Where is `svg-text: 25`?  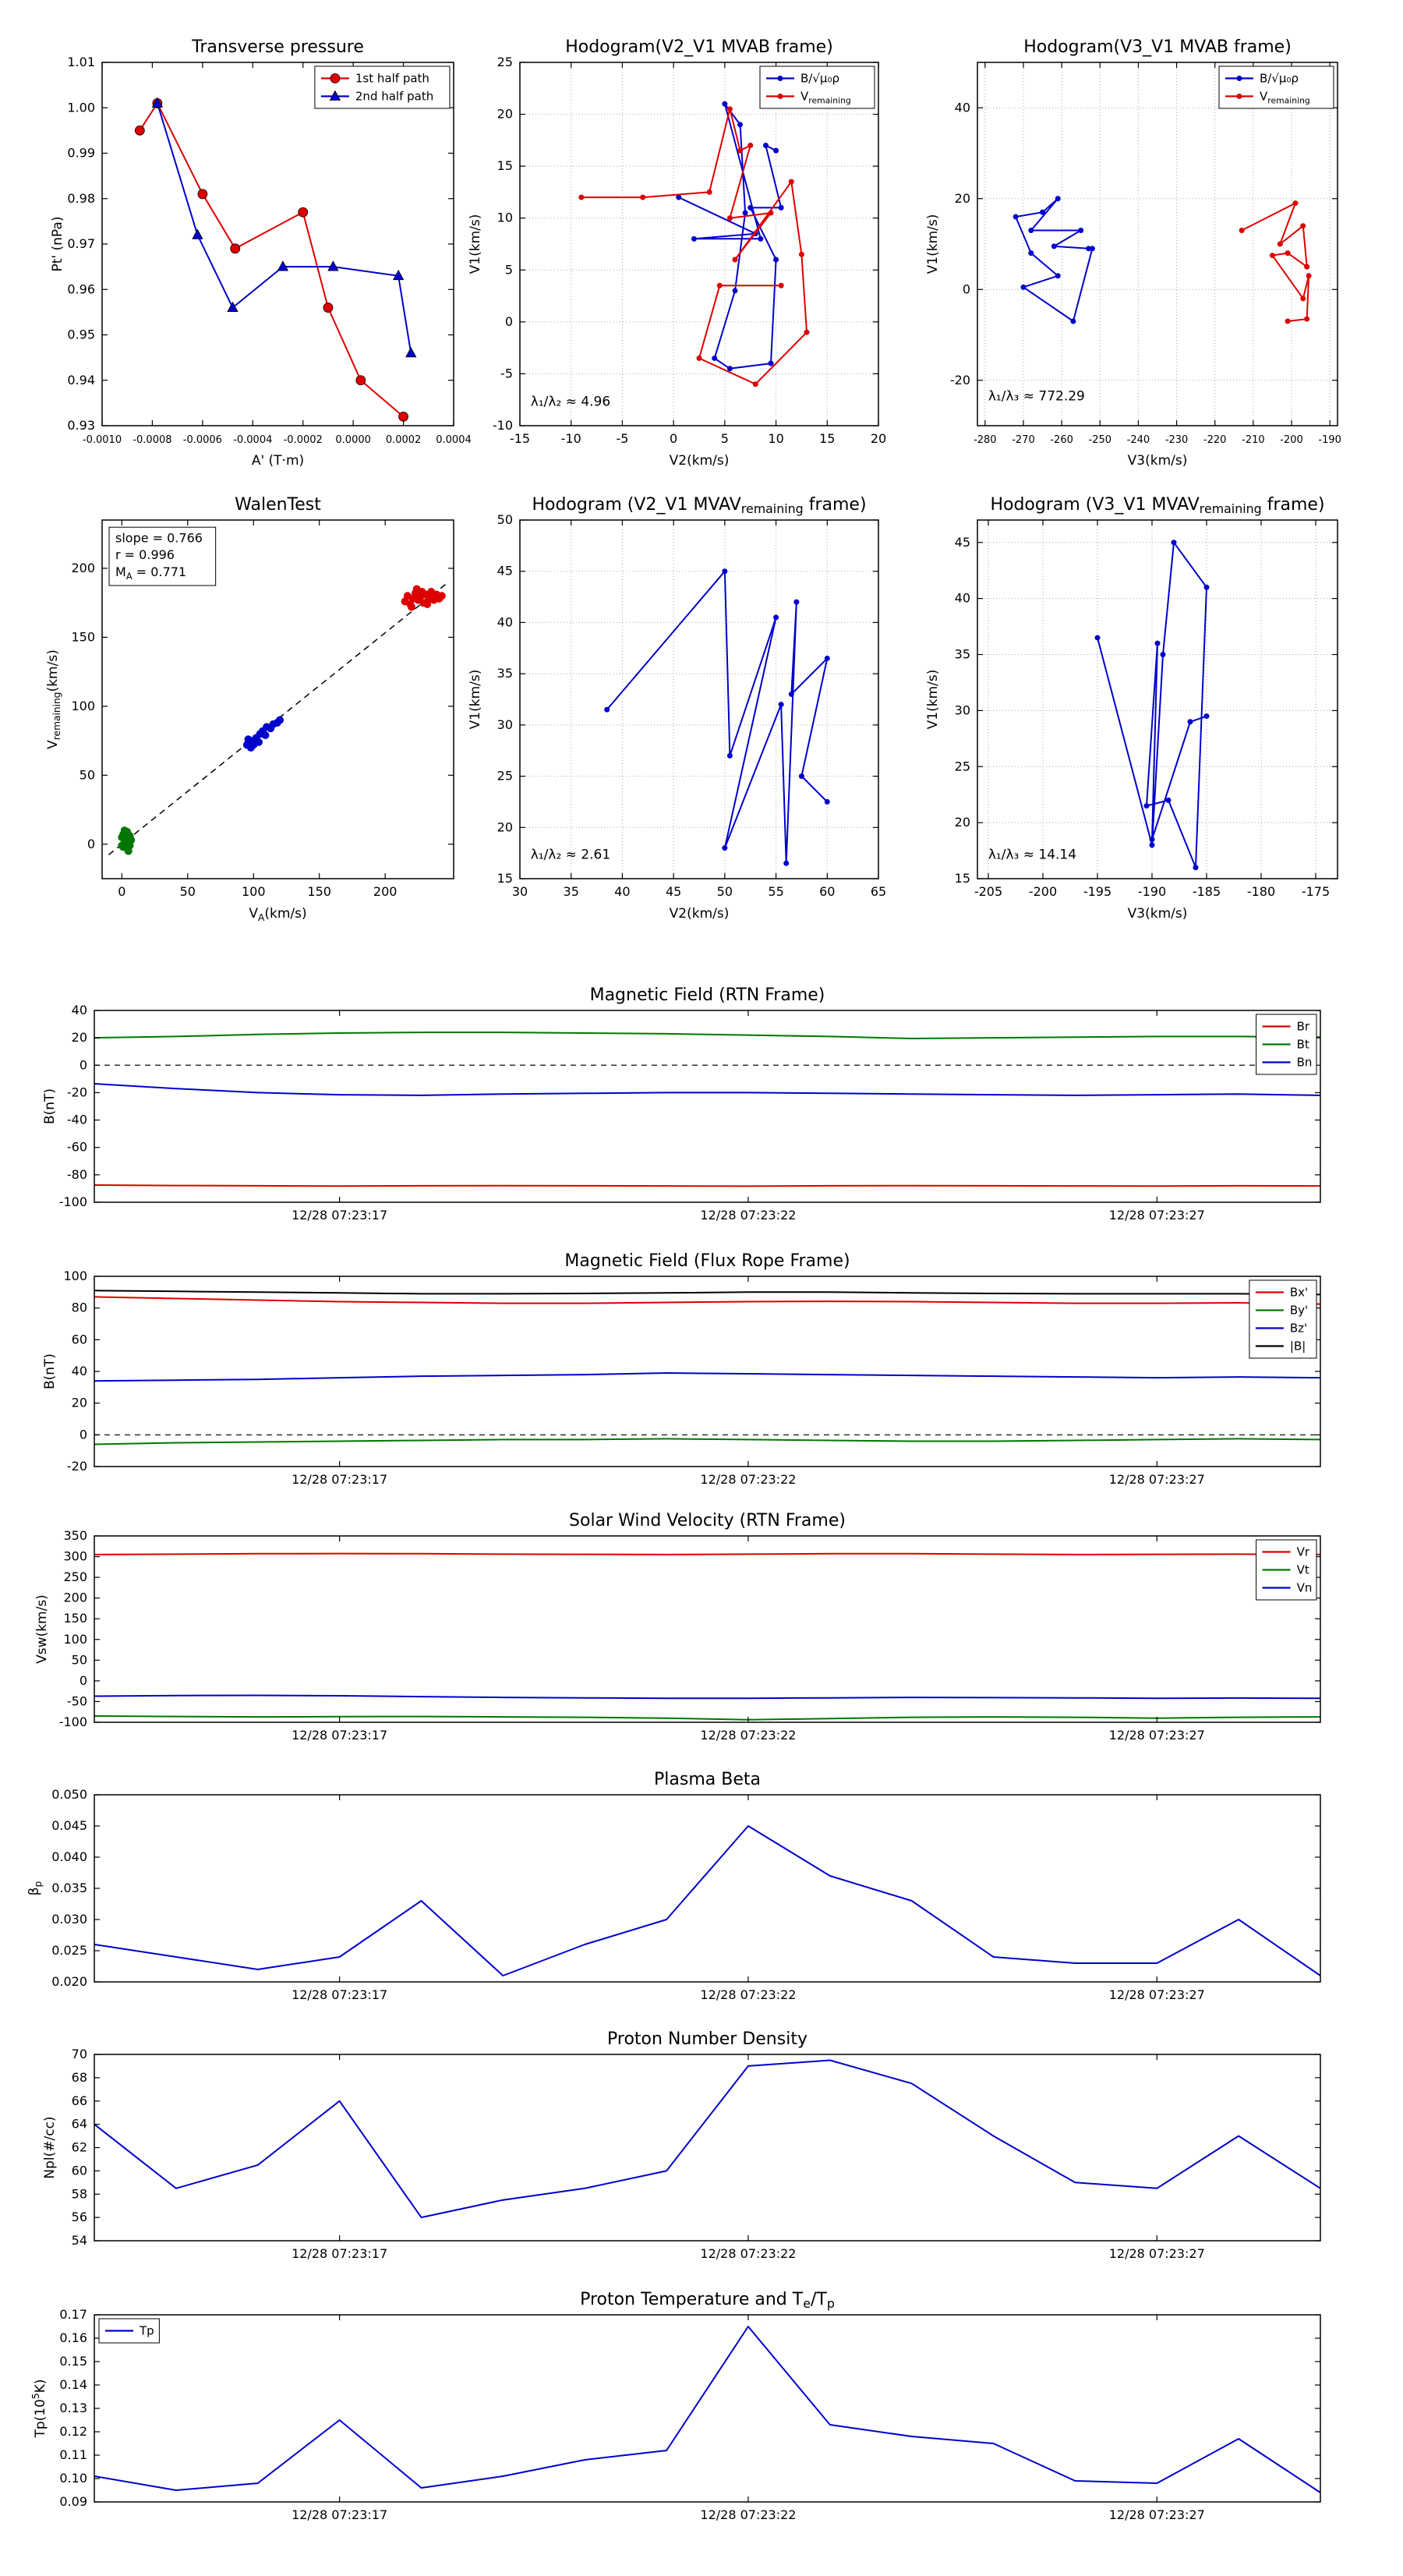 svg-text: 25 is located at coordinates (505, 776).